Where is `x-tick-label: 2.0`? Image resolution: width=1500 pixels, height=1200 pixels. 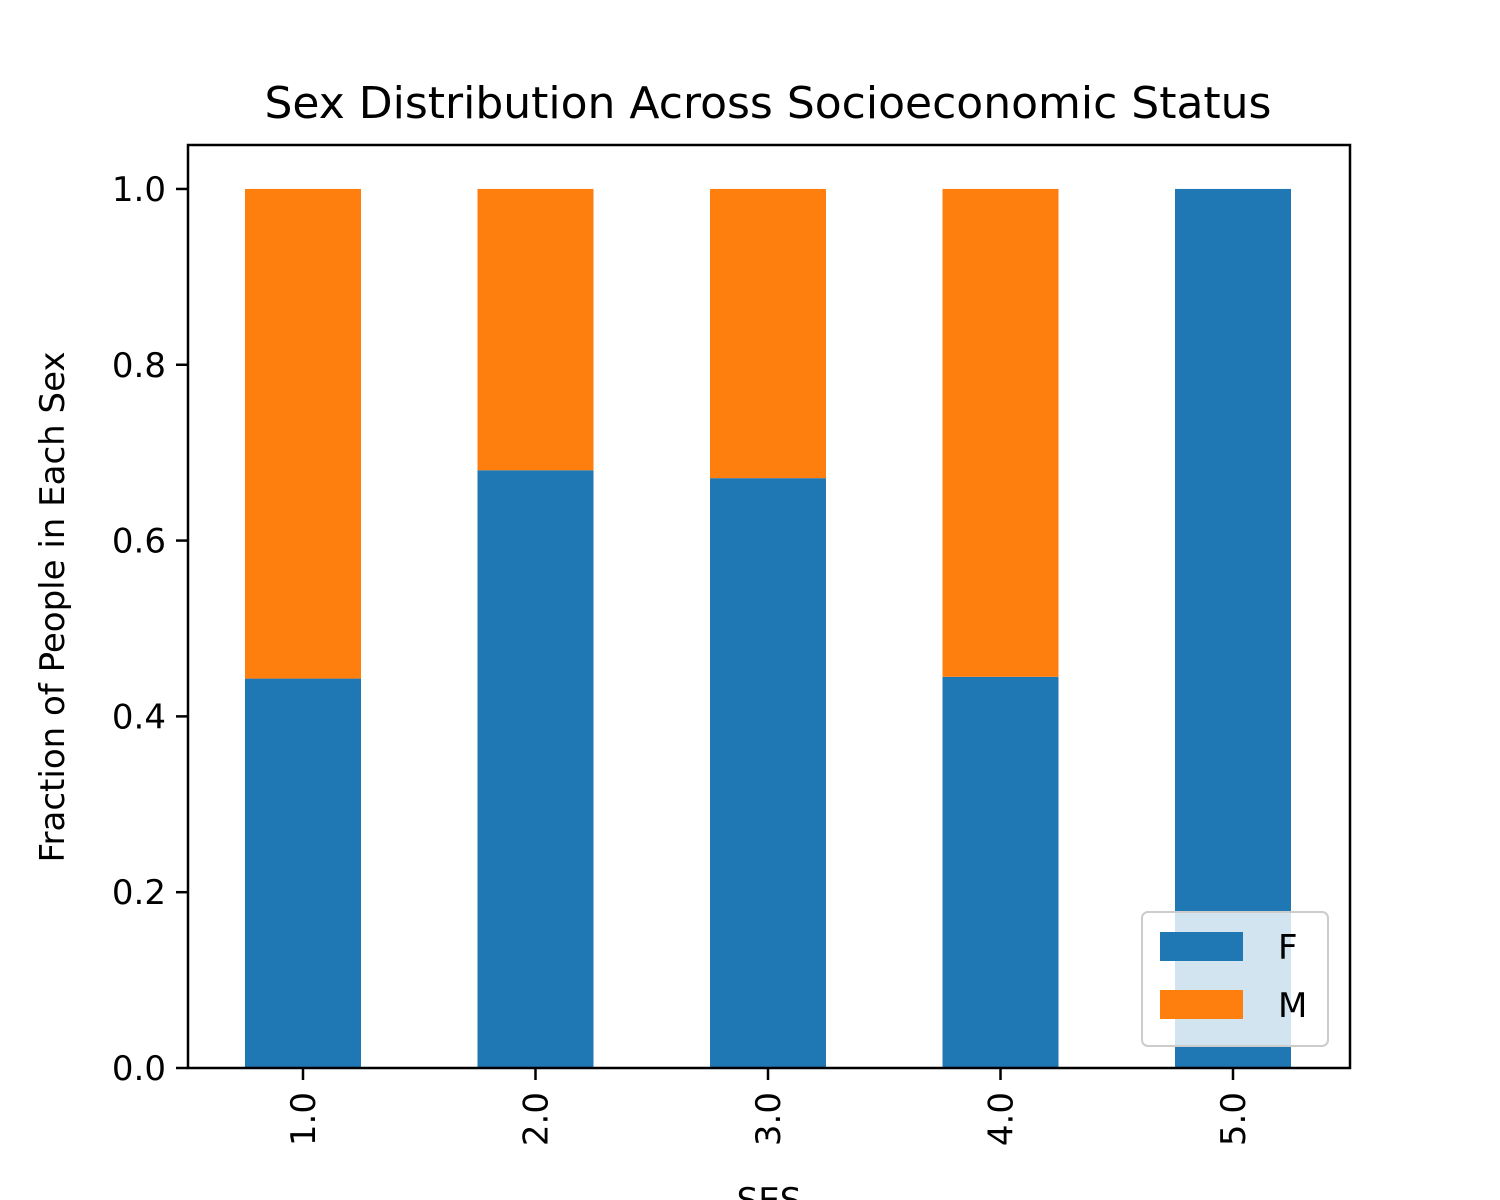 x-tick-label: 2.0 is located at coordinates (537, 1119).